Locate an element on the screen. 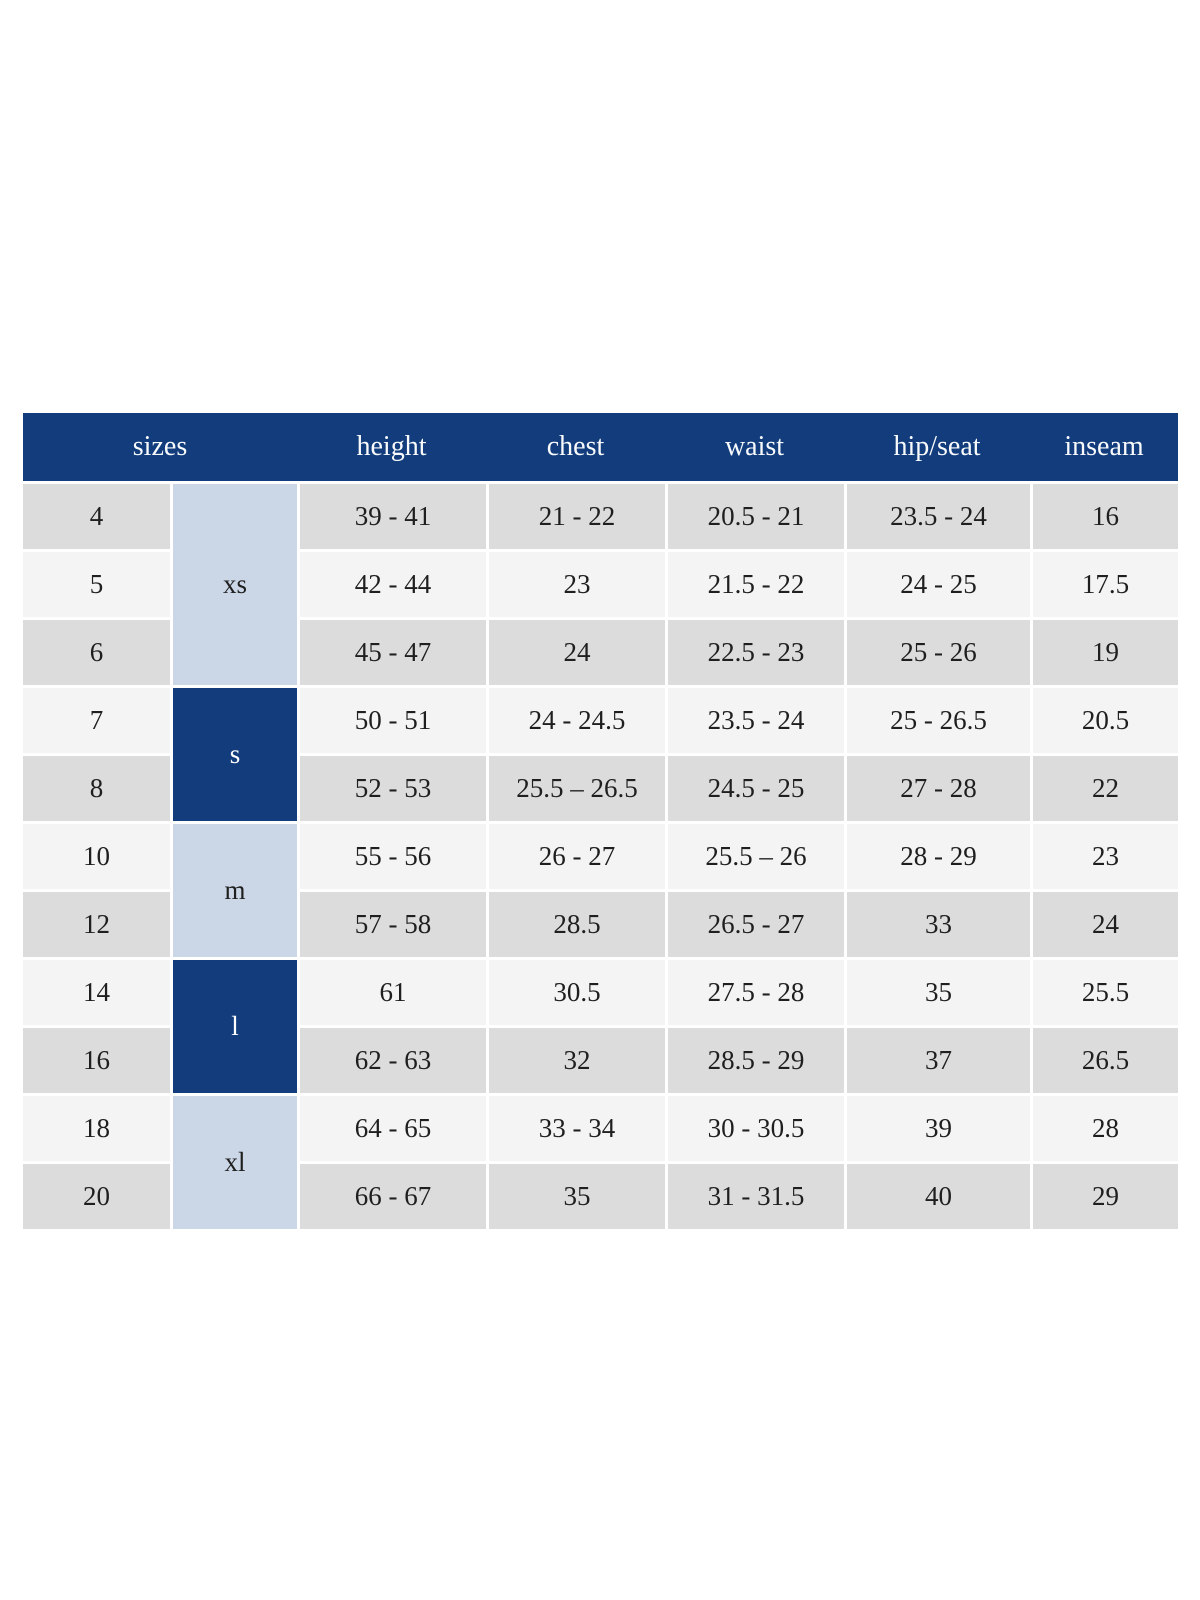 This screenshot has width=1200, height=1600. table-header: sizes height chest waist hip/seat inseam is located at coordinates (600, 447).